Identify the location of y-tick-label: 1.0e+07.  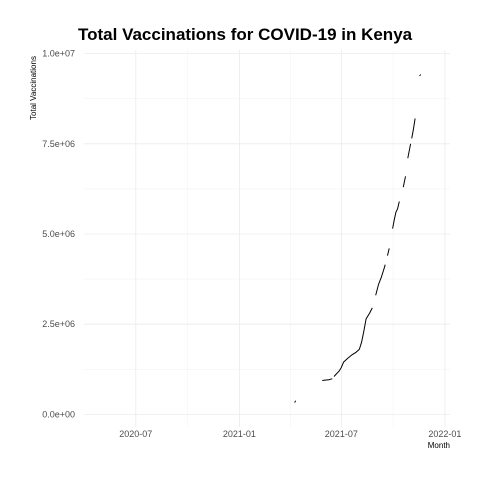
(58, 54).